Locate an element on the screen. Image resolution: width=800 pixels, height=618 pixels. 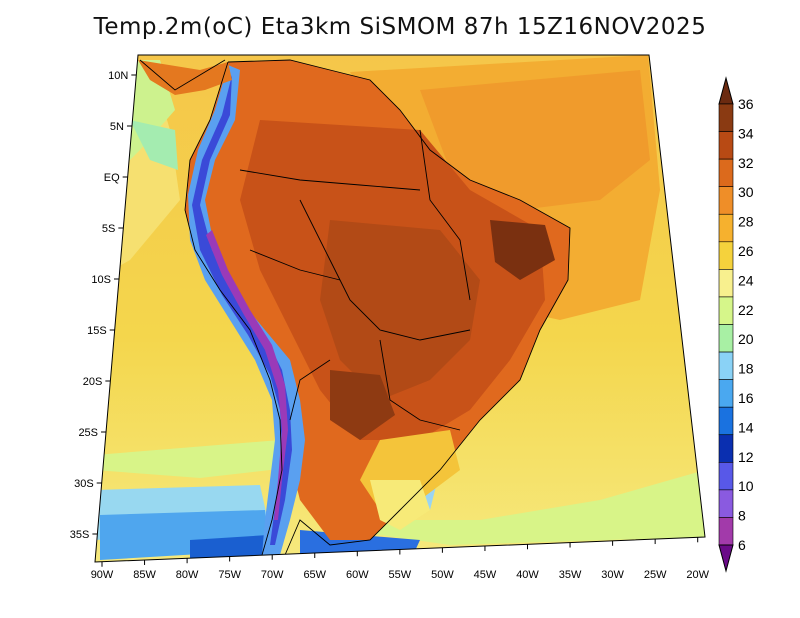
colorbar-label: 32 is located at coordinates (746, 163).